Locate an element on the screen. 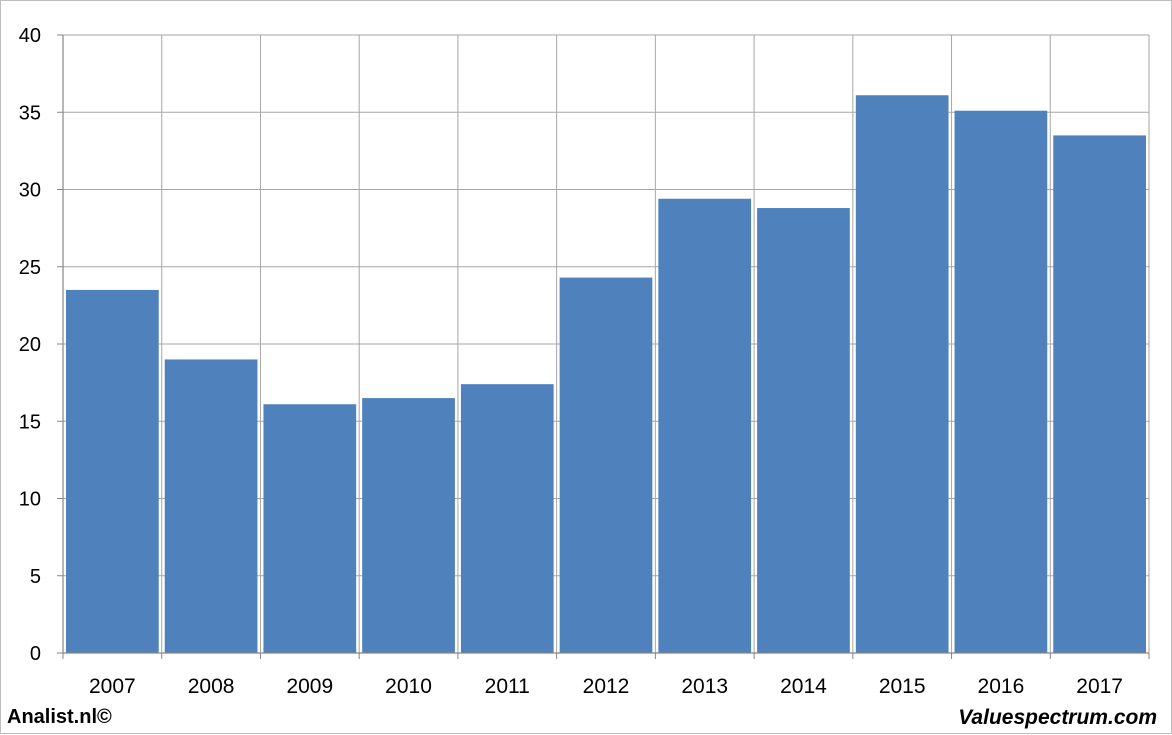  y-tick-label: 35 is located at coordinates (30, 113).